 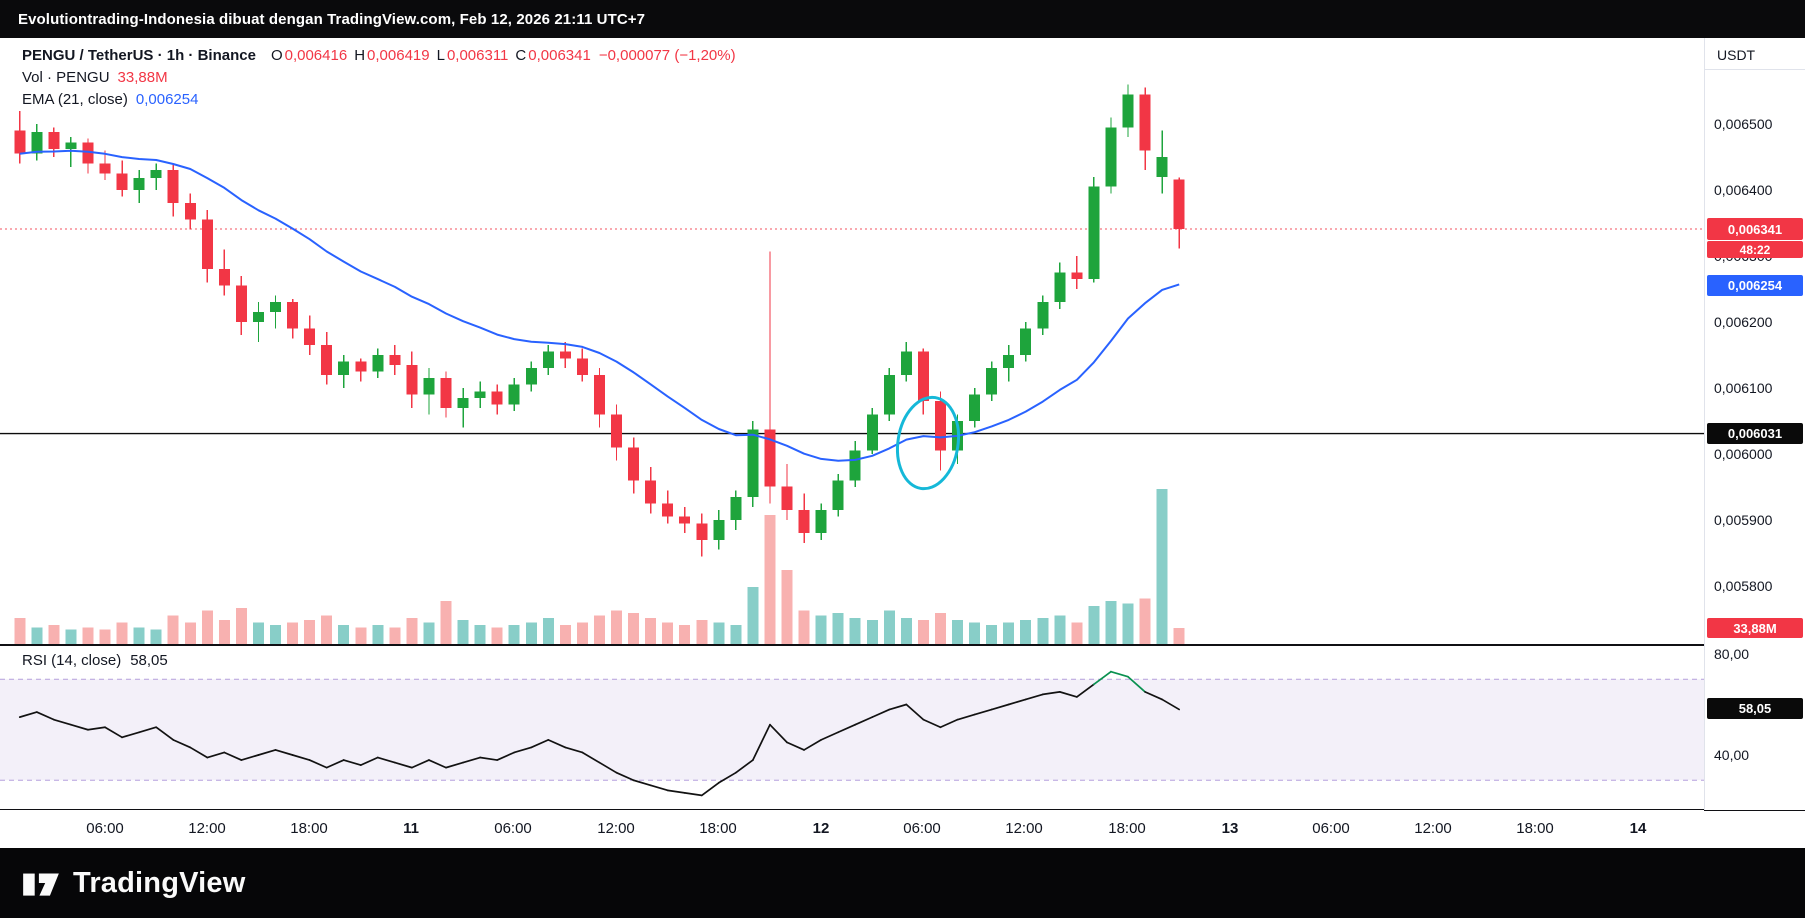 What do you see at coordinates (1743, 388) in the screenshot?
I see `price-axis-label: 0,006100` at bounding box center [1743, 388].